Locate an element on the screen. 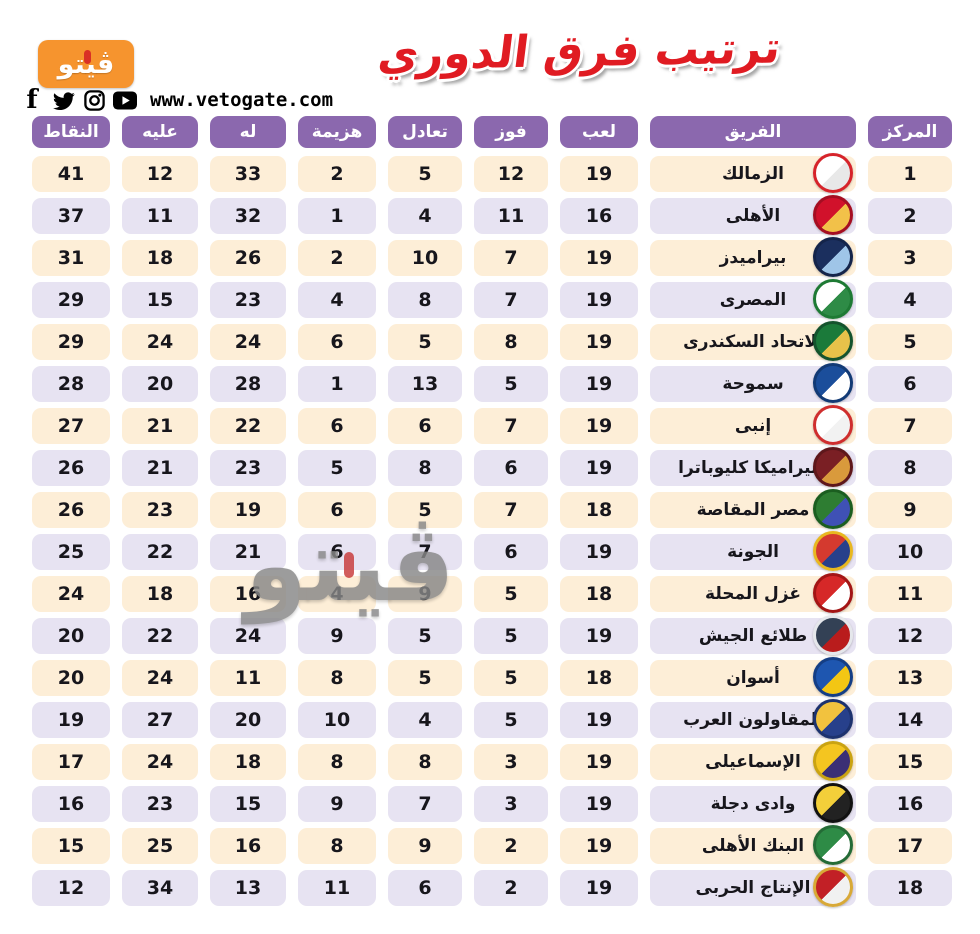 This screenshot has width=980, height=934. team-name: الاتحاد السكندرى is located at coordinates (753, 342).